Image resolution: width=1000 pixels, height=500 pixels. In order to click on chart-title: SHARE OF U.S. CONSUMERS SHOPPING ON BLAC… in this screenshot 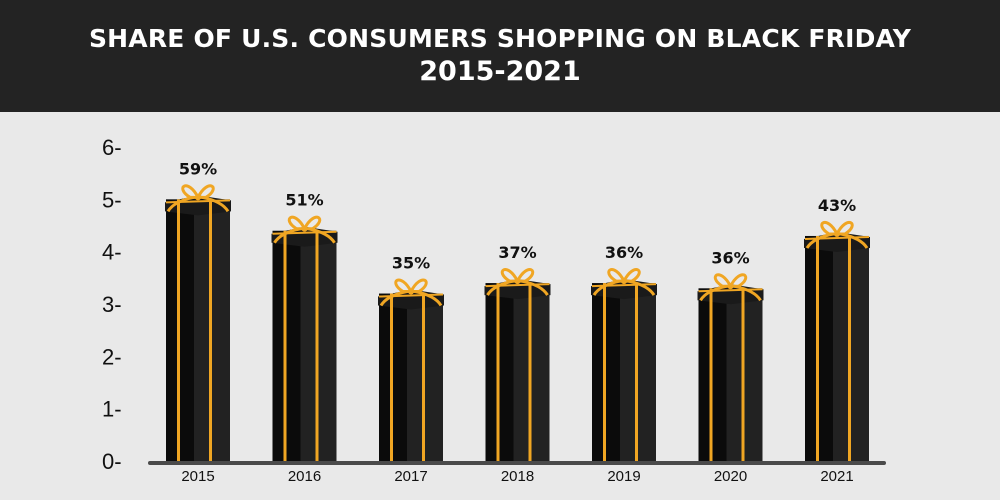, I will do `click(500, 38)`.